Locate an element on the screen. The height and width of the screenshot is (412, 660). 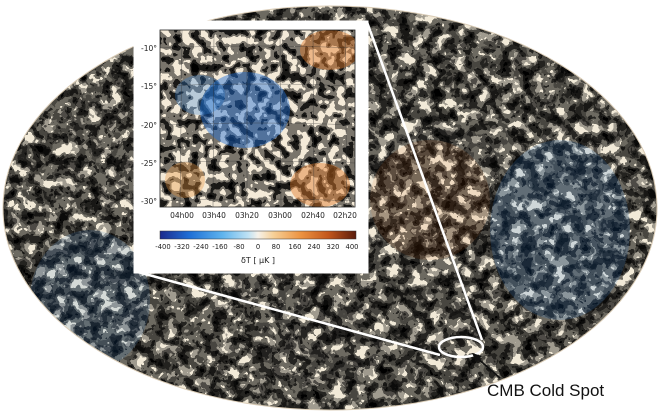
inset-frame is located at coordinates (257, 118).